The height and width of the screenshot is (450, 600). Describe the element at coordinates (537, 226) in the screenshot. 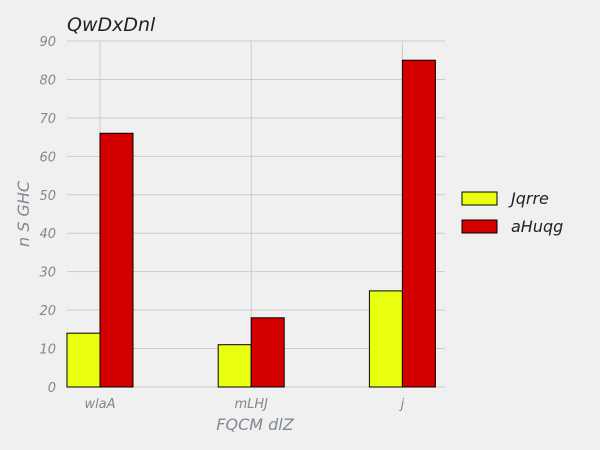

I see `legend-label: aHuqg` at that location.